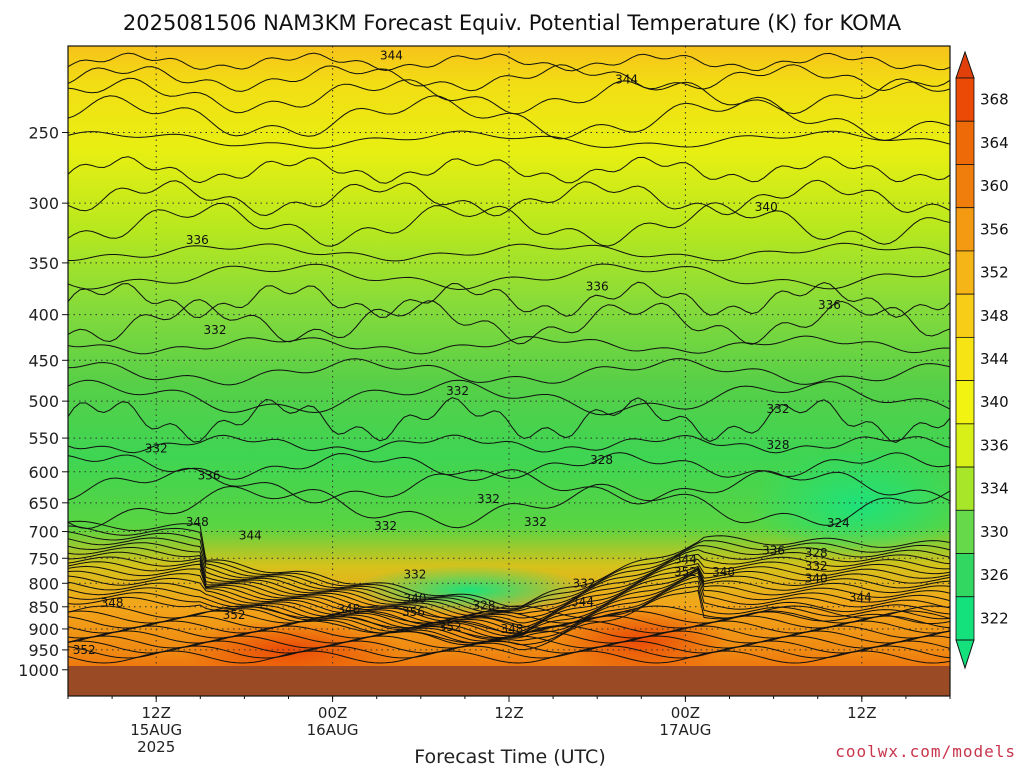 The height and width of the screenshot is (768, 1024). Describe the element at coordinates (156, 730) in the screenshot. I see `x-tick-label: 15AUG` at that location.